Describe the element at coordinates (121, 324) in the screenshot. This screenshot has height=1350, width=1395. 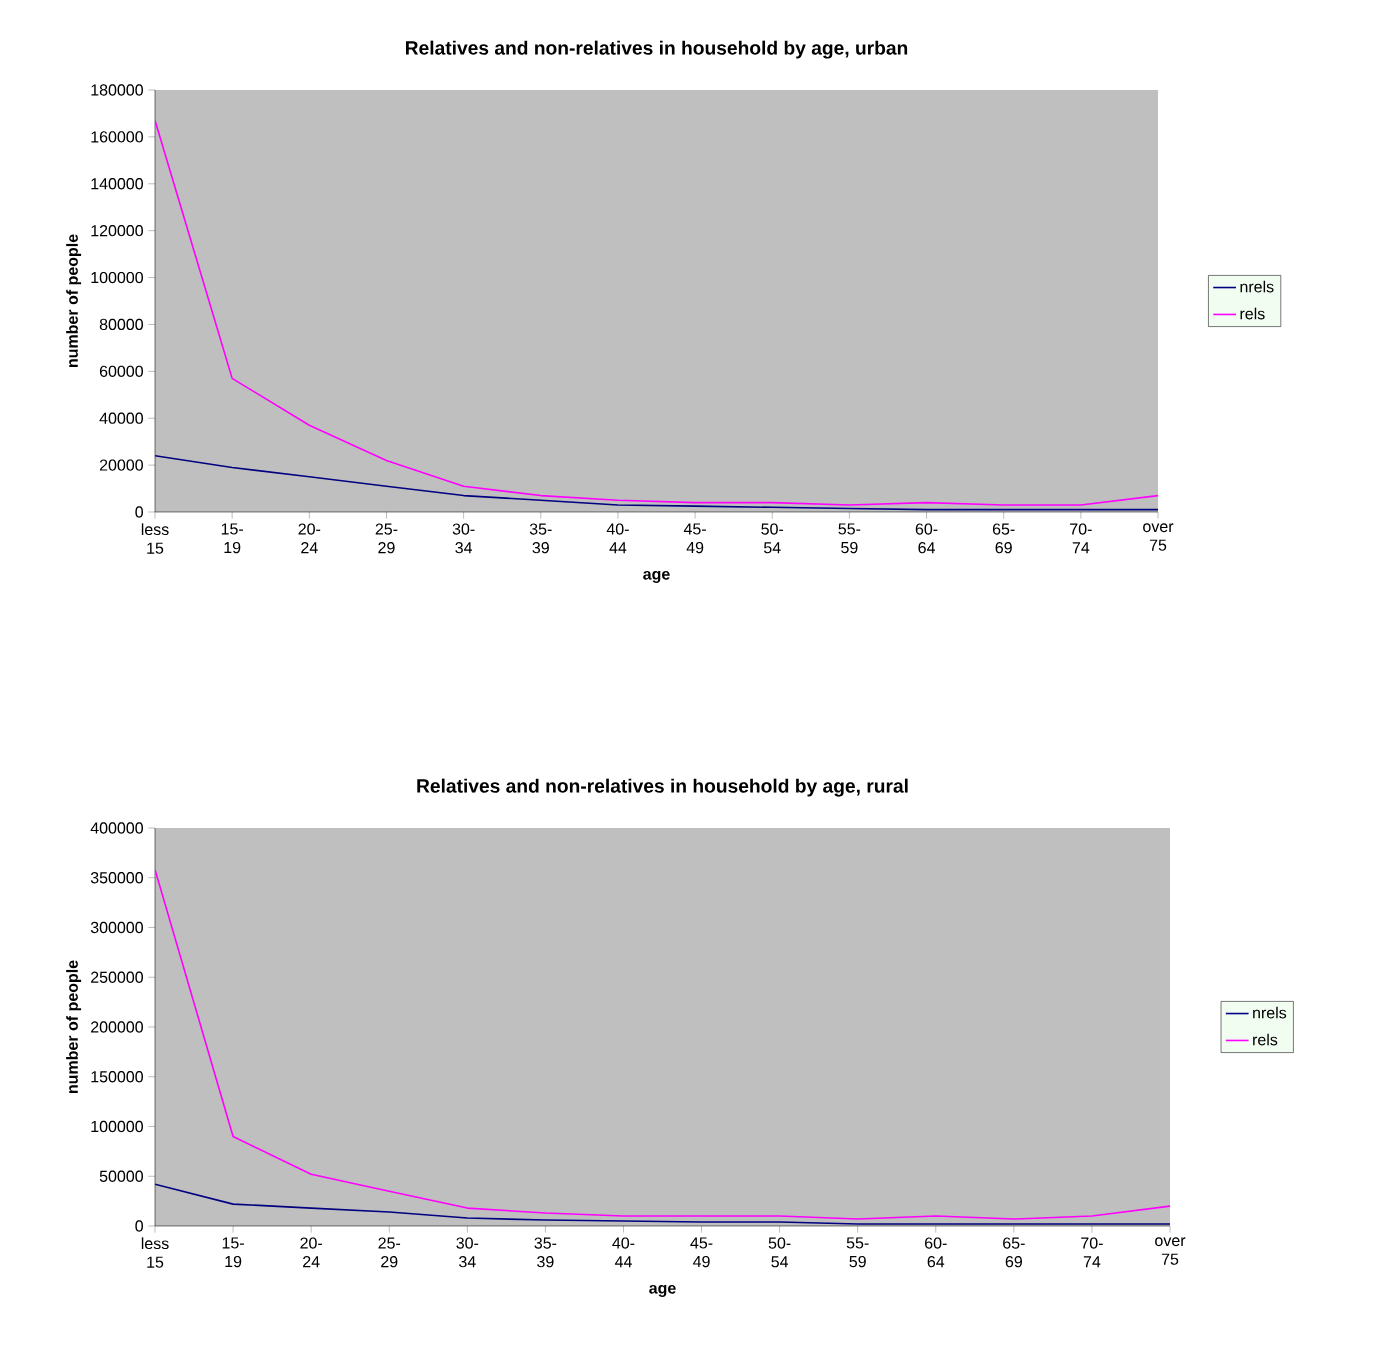
I see `y-tick-label: 80000` at that location.